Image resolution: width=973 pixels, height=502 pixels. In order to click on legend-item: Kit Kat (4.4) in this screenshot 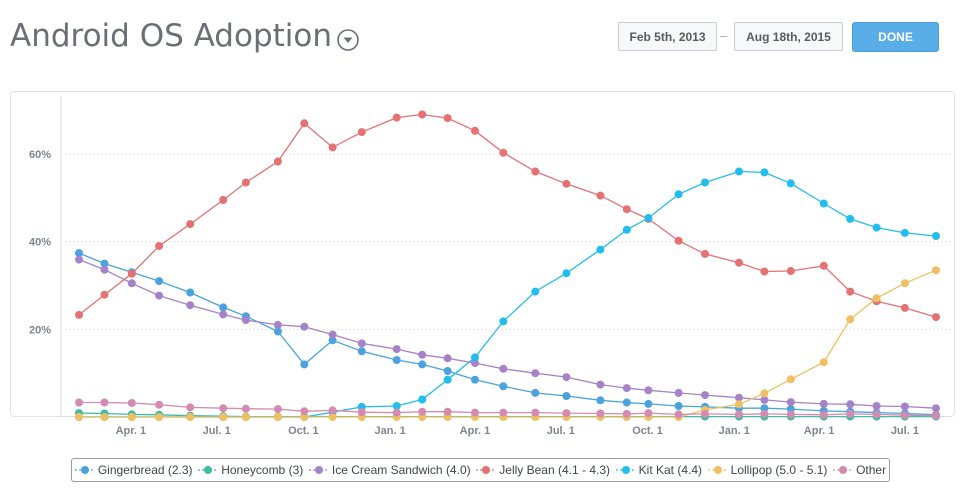, I will do `click(658, 470)`.